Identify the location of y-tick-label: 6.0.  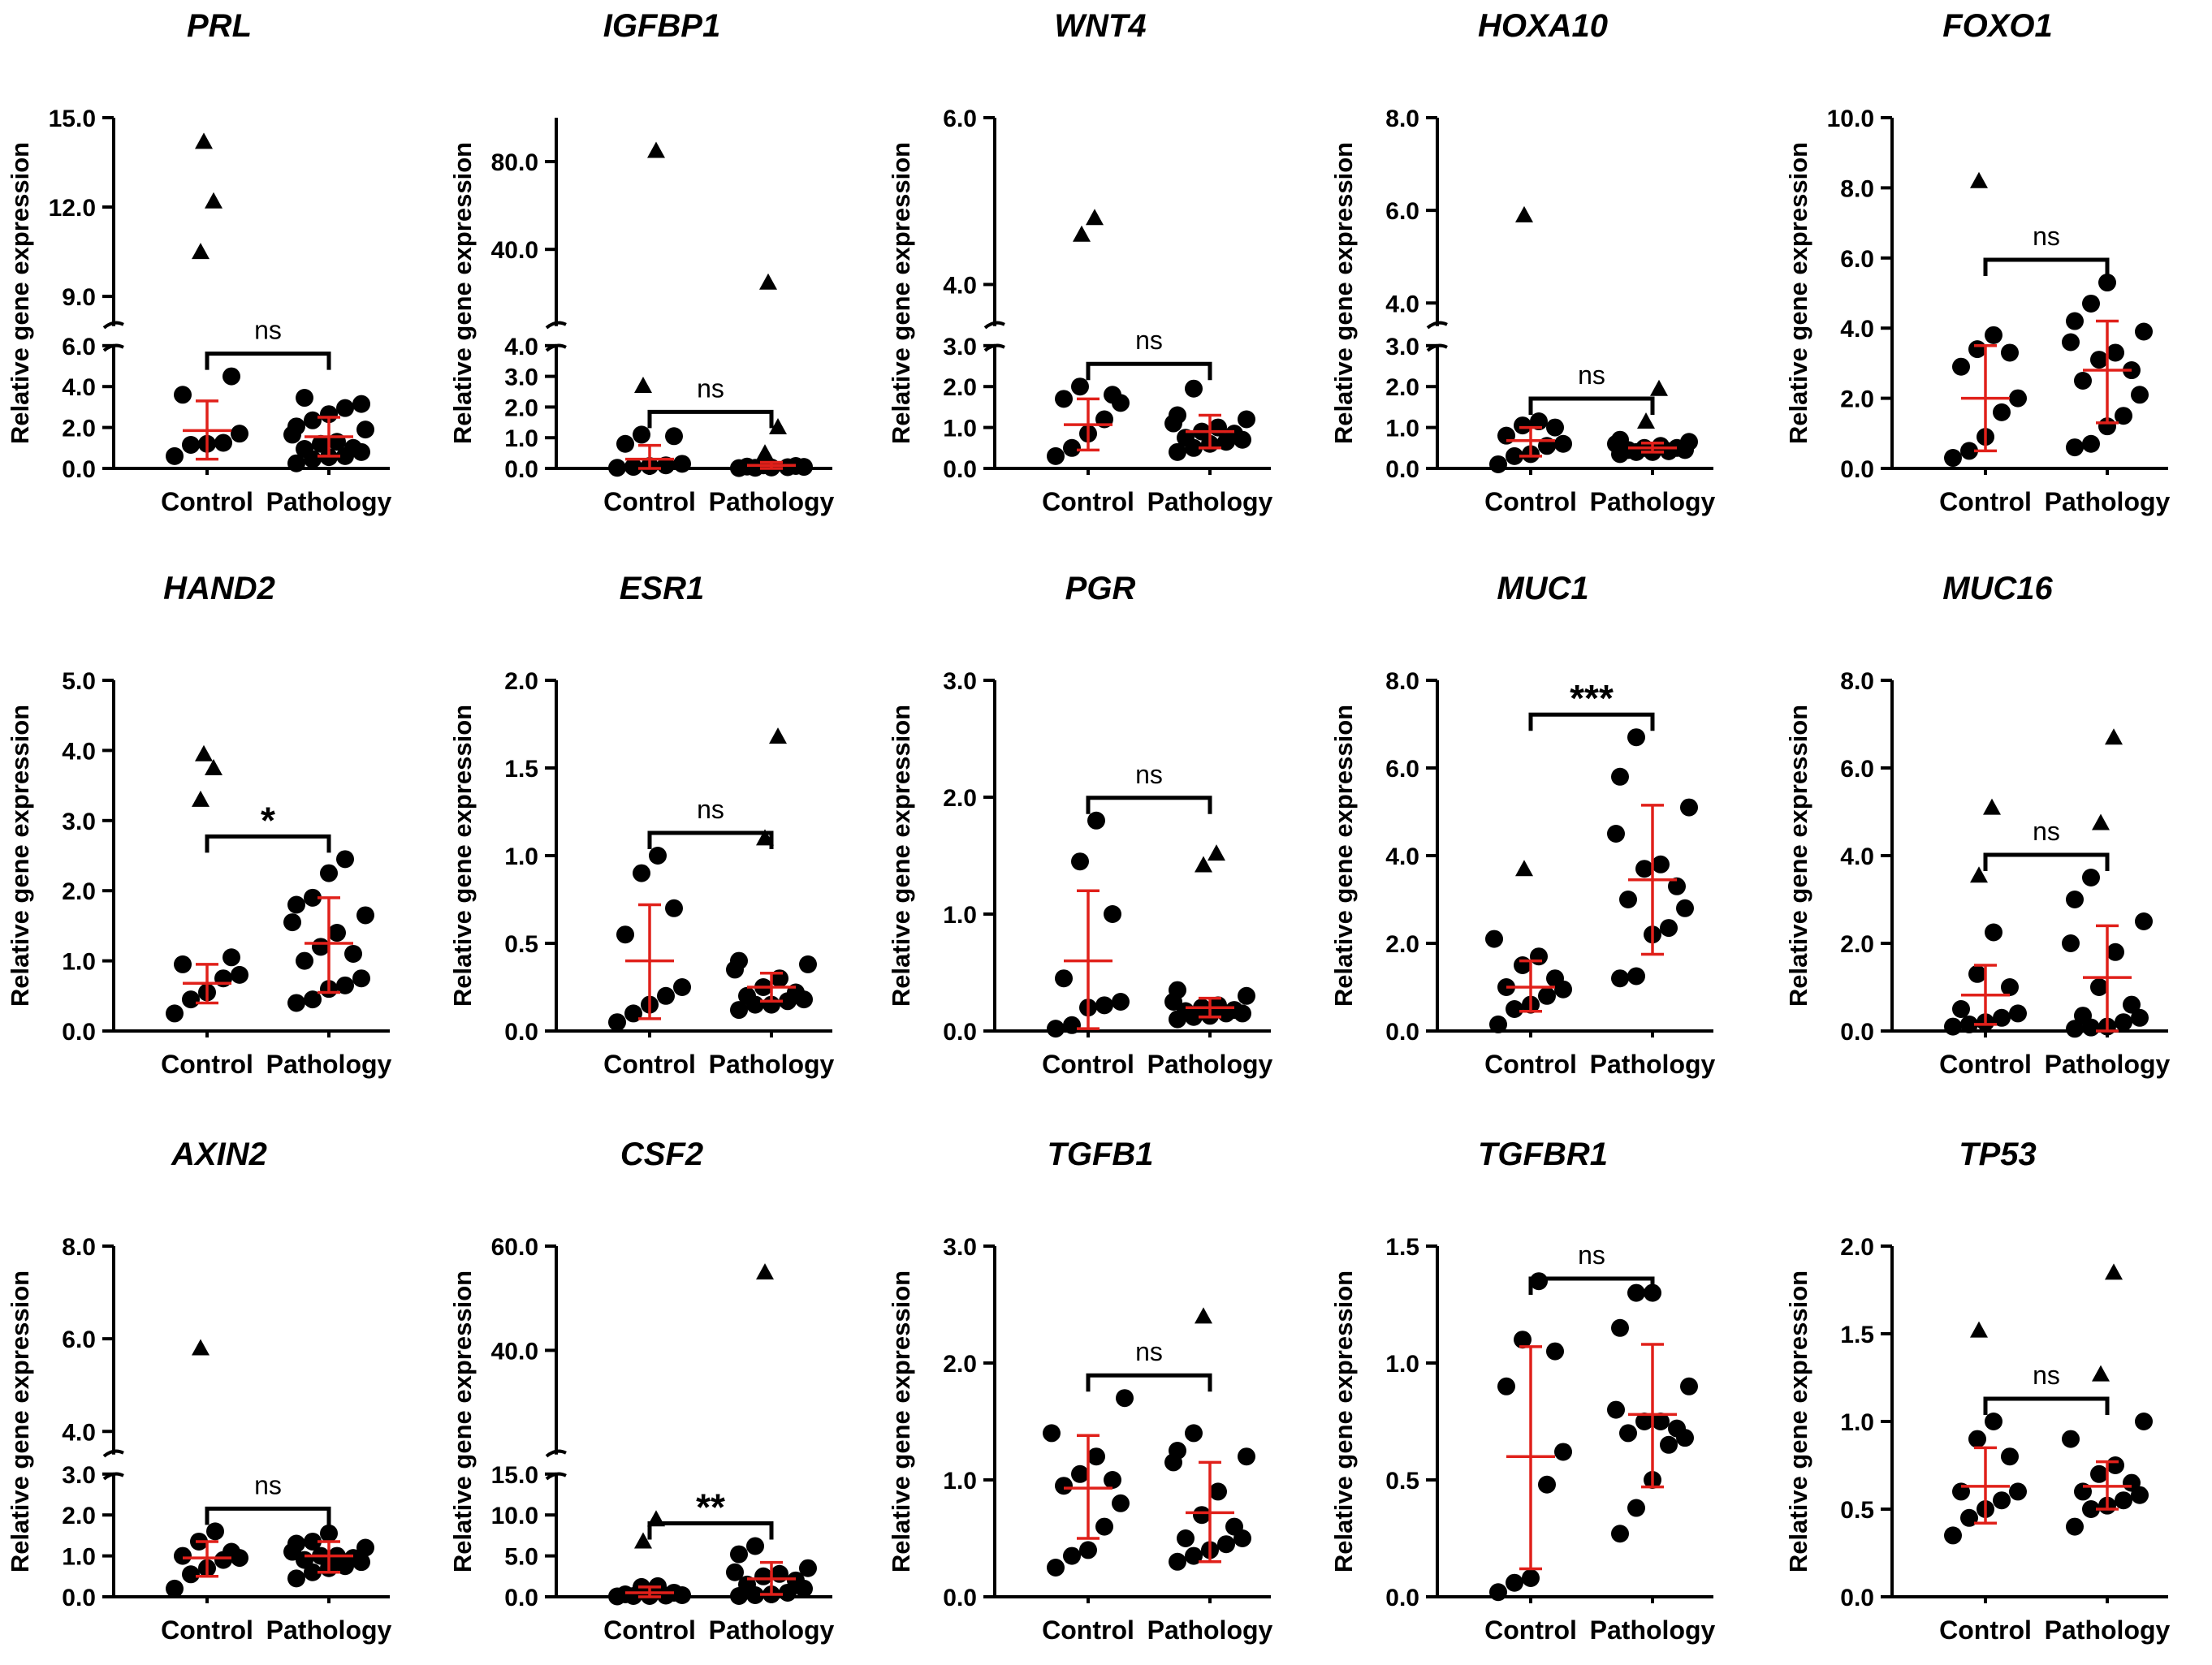
(1857, 259).